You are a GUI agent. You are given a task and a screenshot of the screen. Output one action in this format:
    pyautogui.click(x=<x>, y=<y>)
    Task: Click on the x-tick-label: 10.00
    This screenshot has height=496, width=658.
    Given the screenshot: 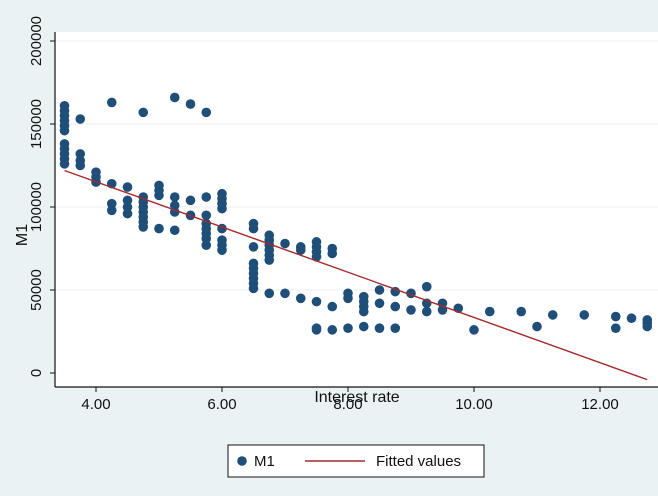 What is the action you would take?
    pyautogui.click(x=474, y=404)
    